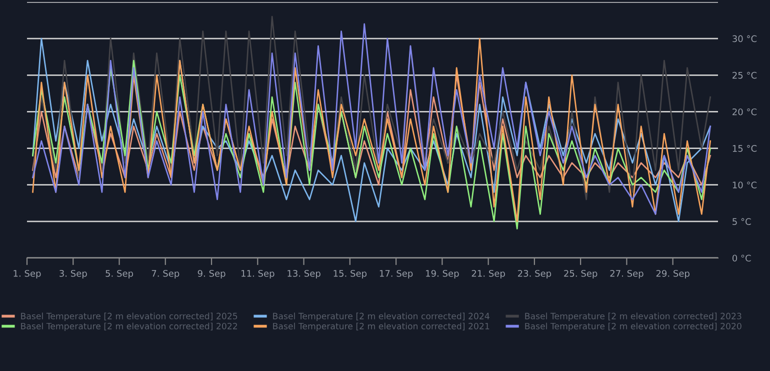  Describe the element at coordinates (744, 75) in the screenshot. I see `y-tick-label: 25 °C` at that location.